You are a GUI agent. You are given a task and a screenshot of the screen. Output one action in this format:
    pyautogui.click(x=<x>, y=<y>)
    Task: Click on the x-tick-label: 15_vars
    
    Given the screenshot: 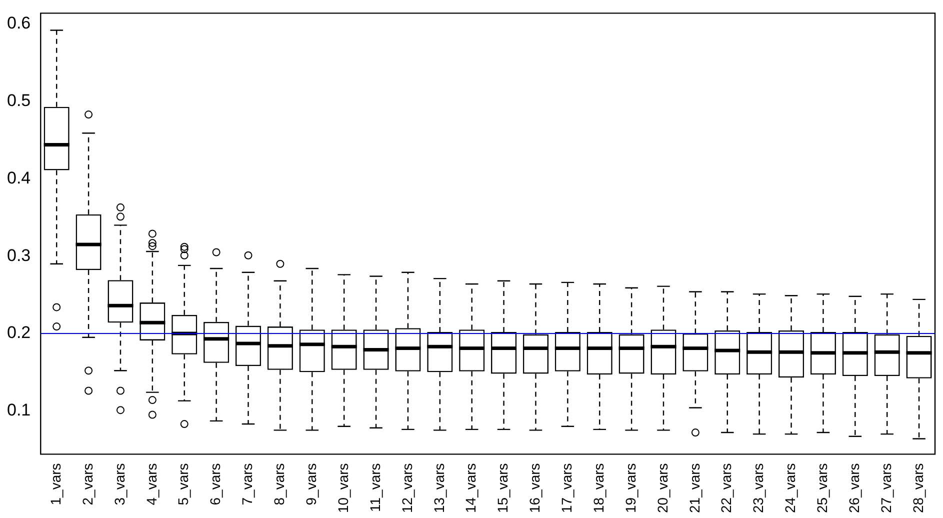 What is the action you would take?
    pyautogui.click(x=502, y=488)
    